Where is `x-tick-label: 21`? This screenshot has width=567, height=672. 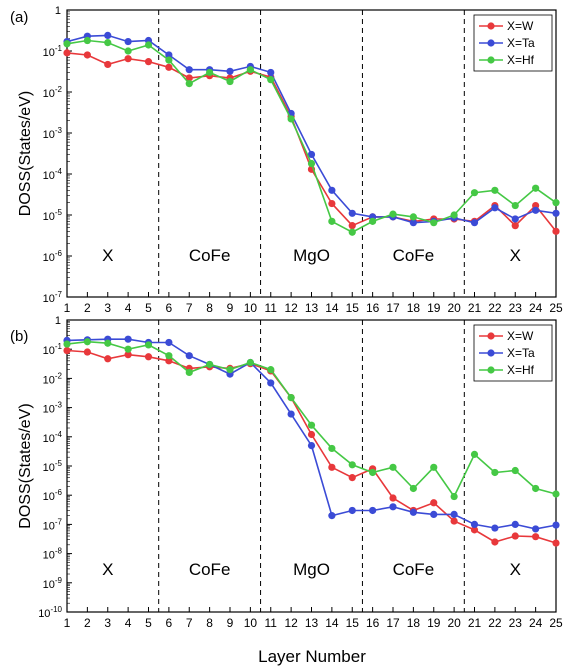
x-tick-label: 21 is located at coordinates (475, 623).